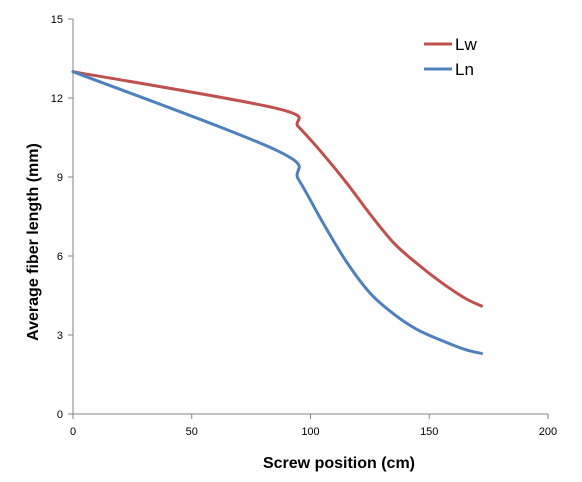  What do you see at coordinates (57, 99) in the screenshot?
I see `y-tick-label: 12` at bounding box center [57, 99].